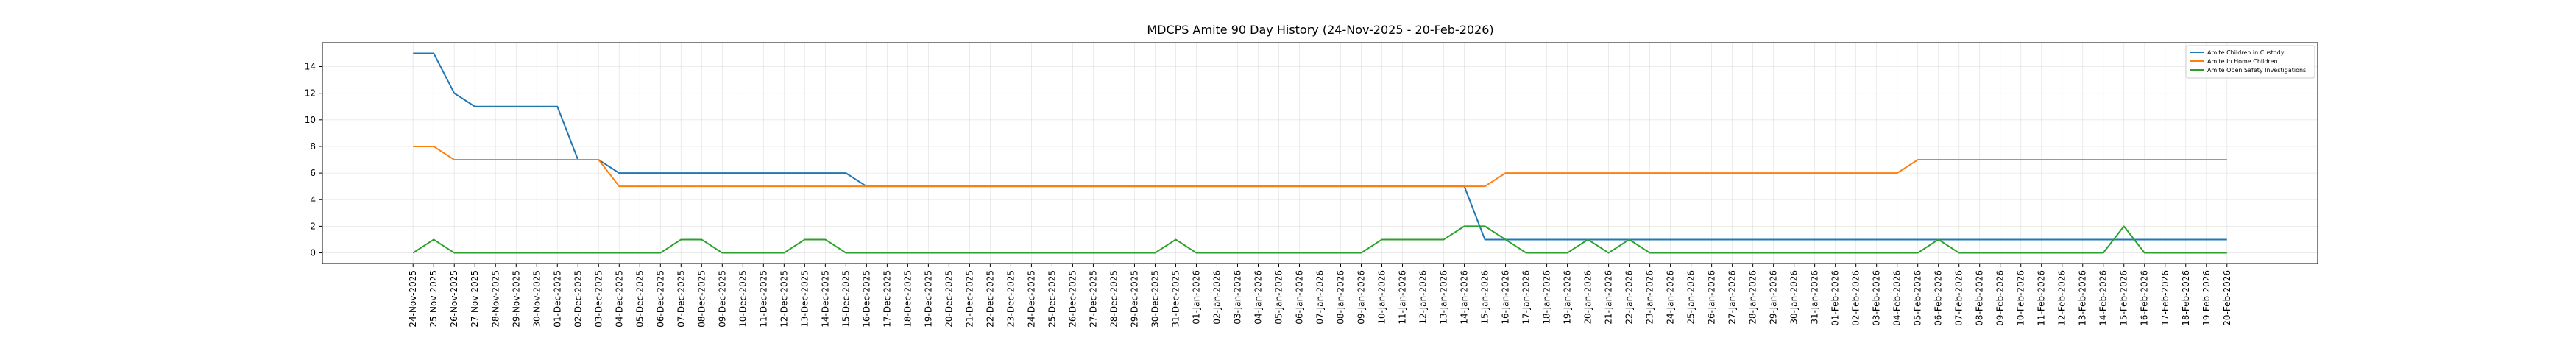 The height and width of the screenshot is (357, 2576). I want to click on y-axis: 0 2 4 6 8 10 12 14, so click(313, 160).